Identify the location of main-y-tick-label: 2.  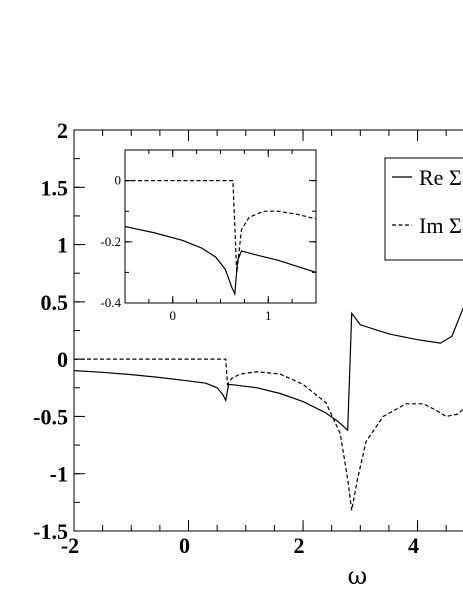
(62, 130).